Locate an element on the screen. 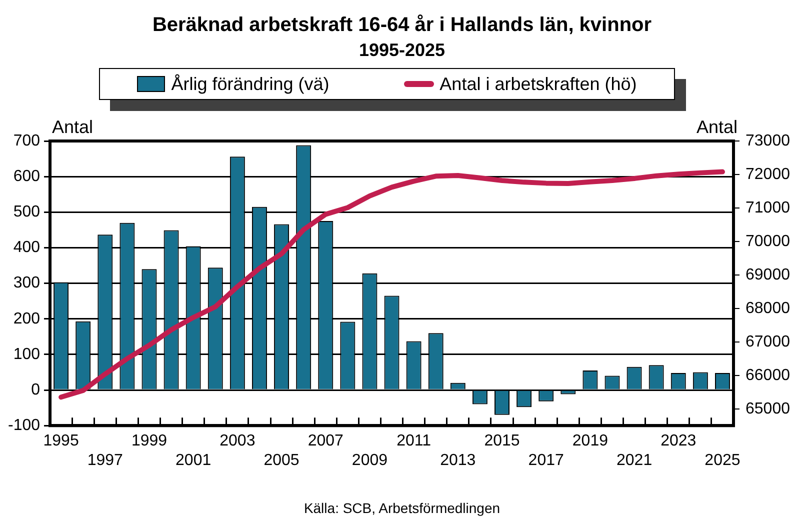 The width and height of the screenshot is (804, 520). y-tick-label: -100 is located at coordinates (24, 425).